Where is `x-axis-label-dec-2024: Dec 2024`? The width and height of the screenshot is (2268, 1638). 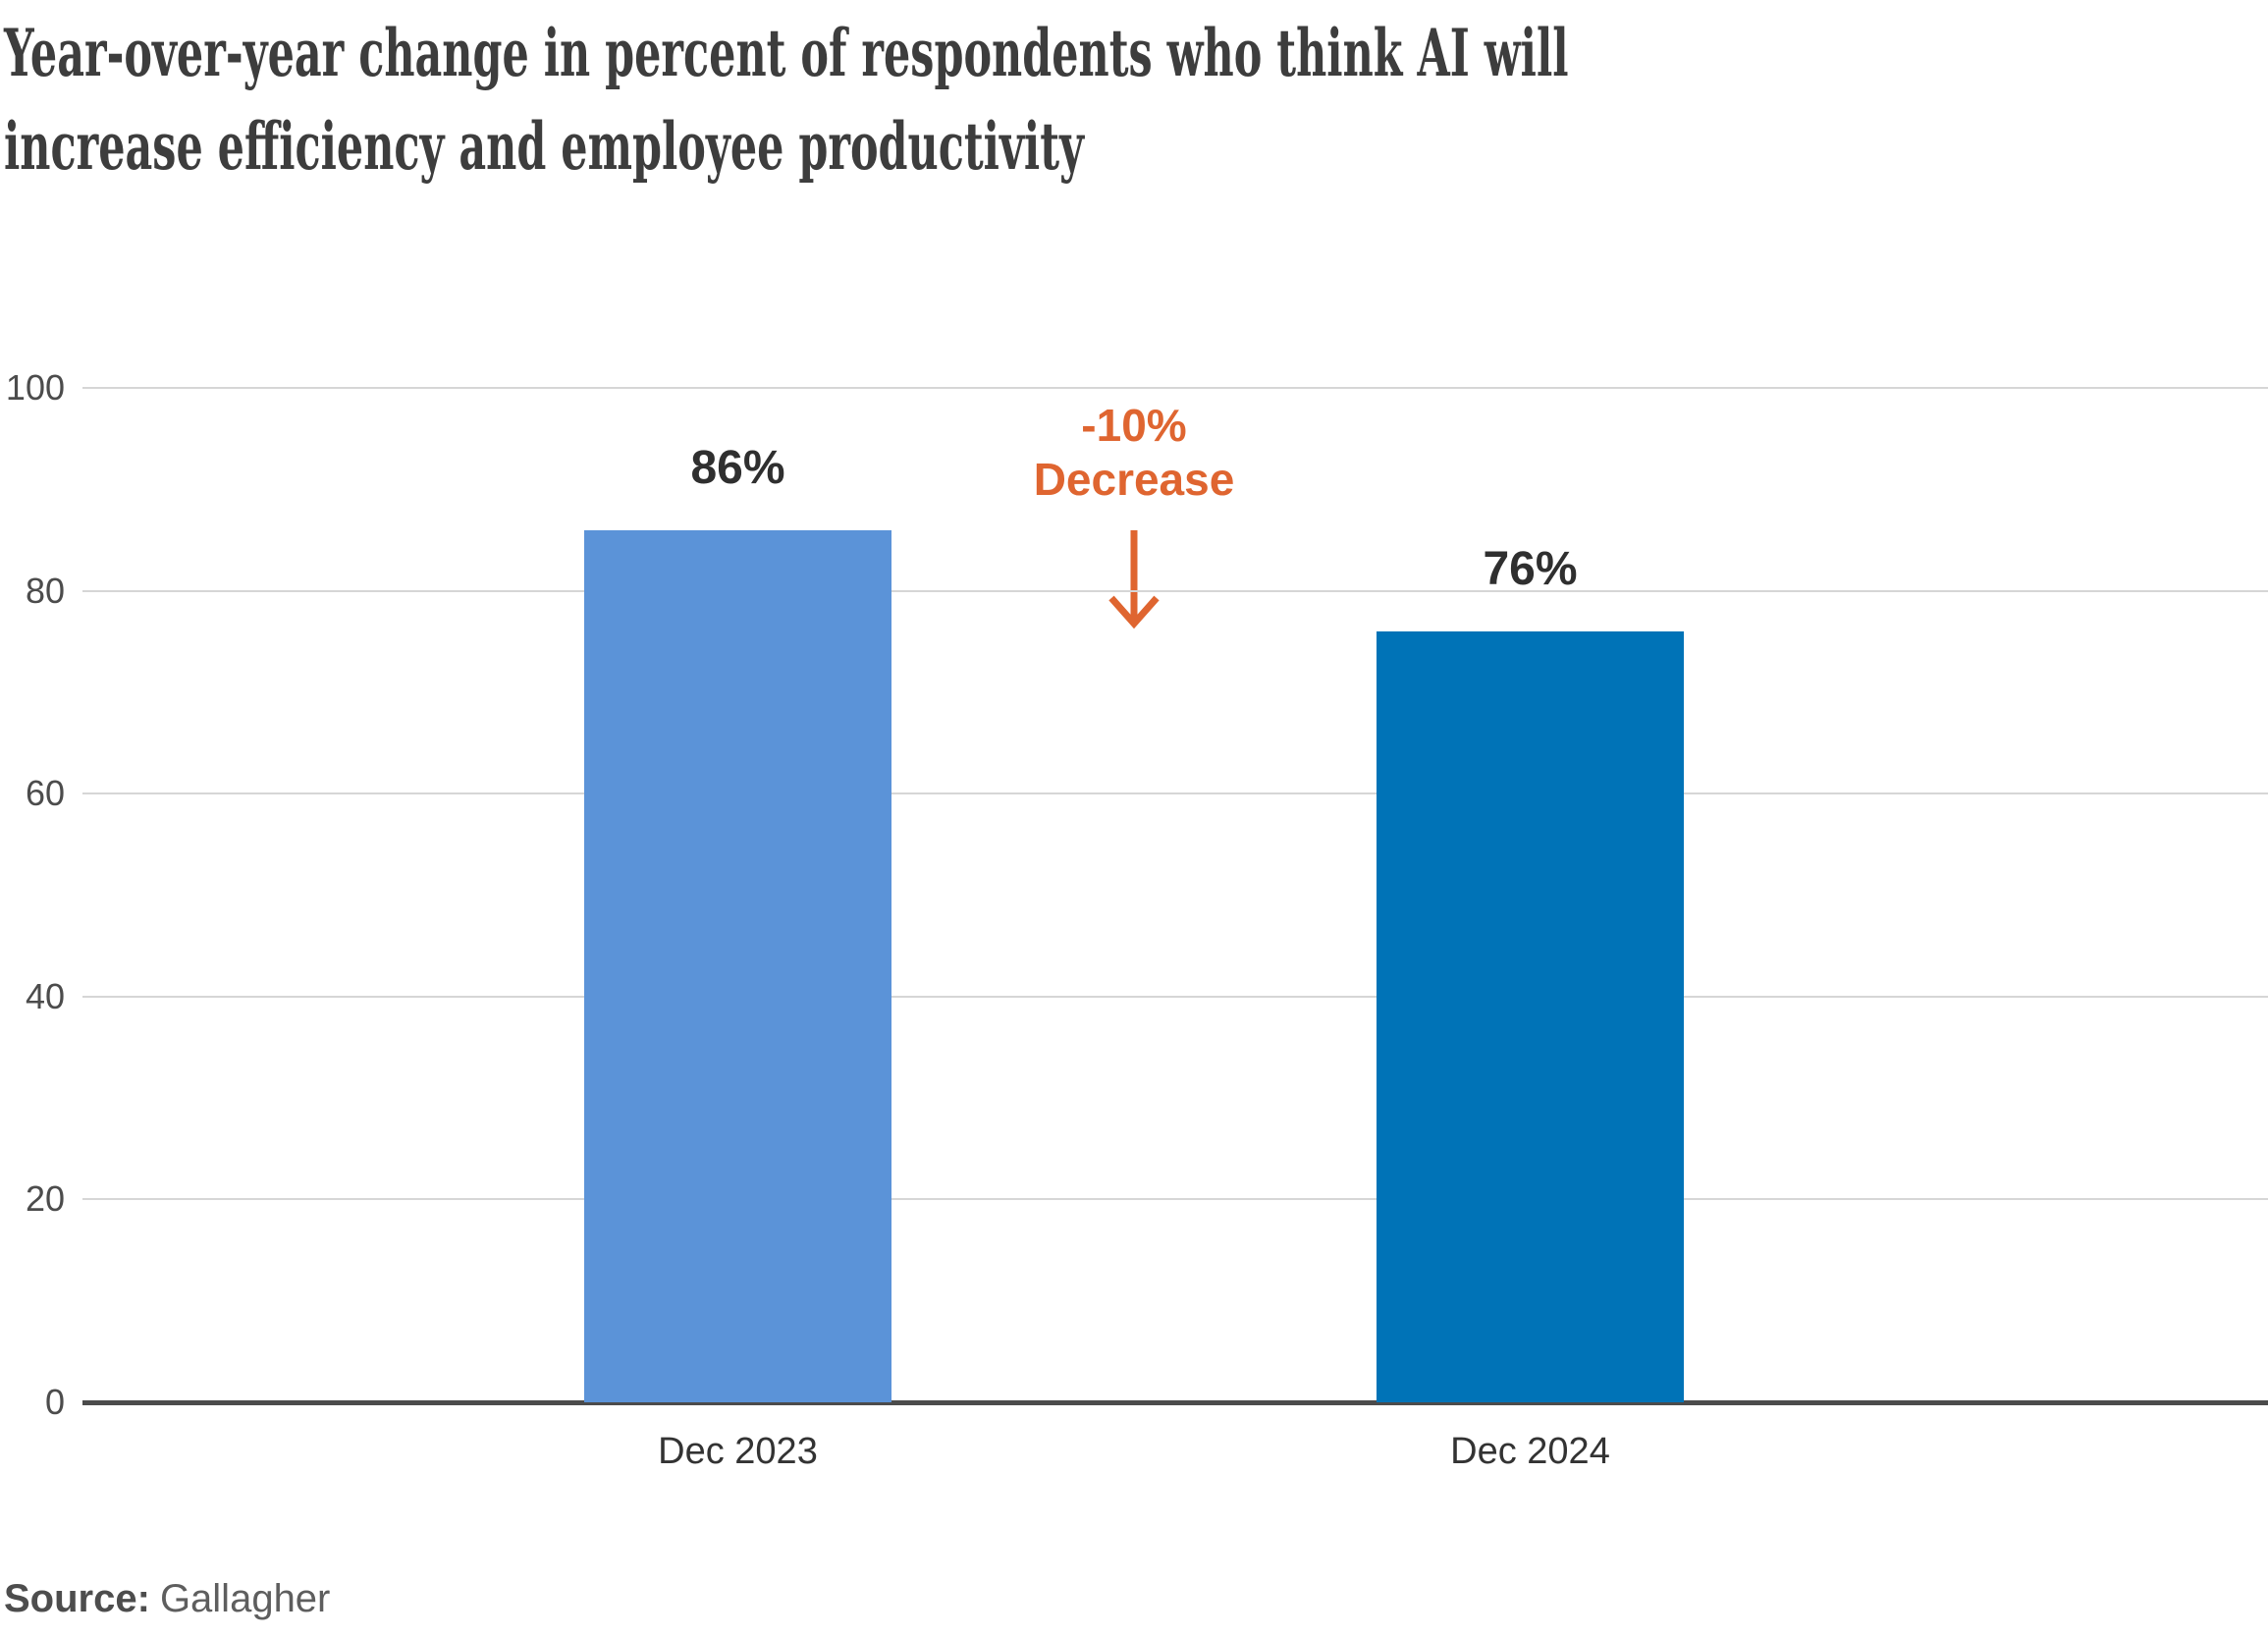
x-axis-label-dec-2024: Dec 2024 is located at coordinates (1530, 1451).